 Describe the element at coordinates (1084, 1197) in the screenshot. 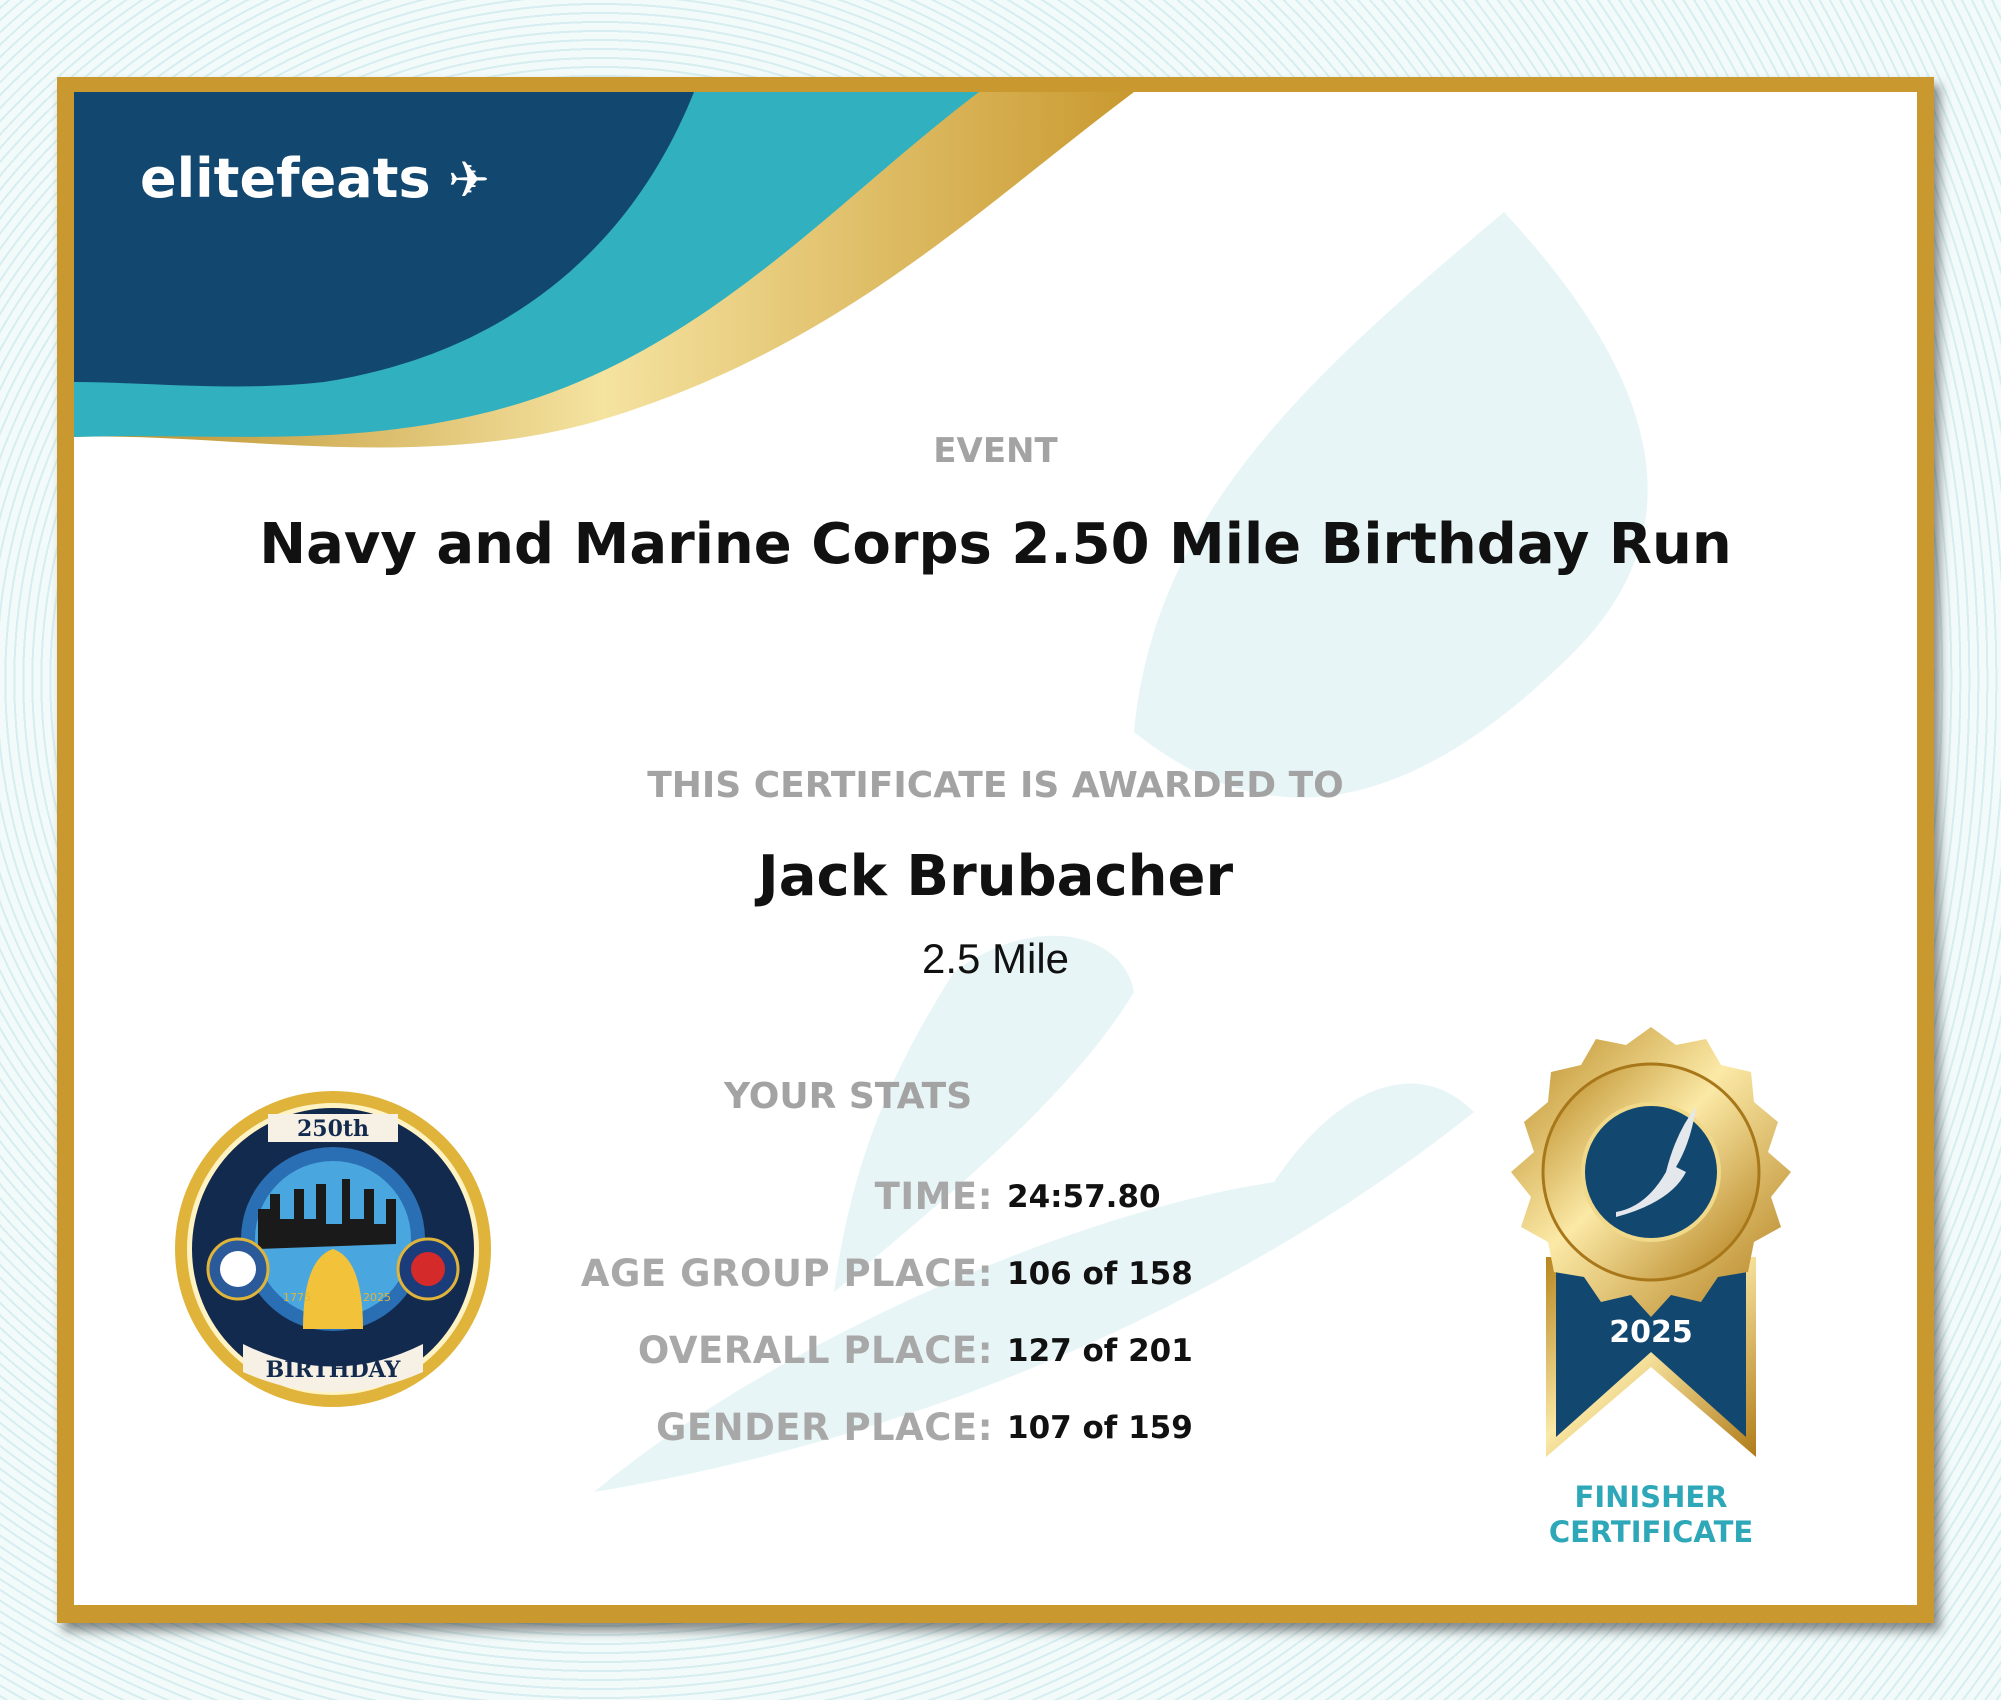

I see `stat-value: 24:57.80` at that location.